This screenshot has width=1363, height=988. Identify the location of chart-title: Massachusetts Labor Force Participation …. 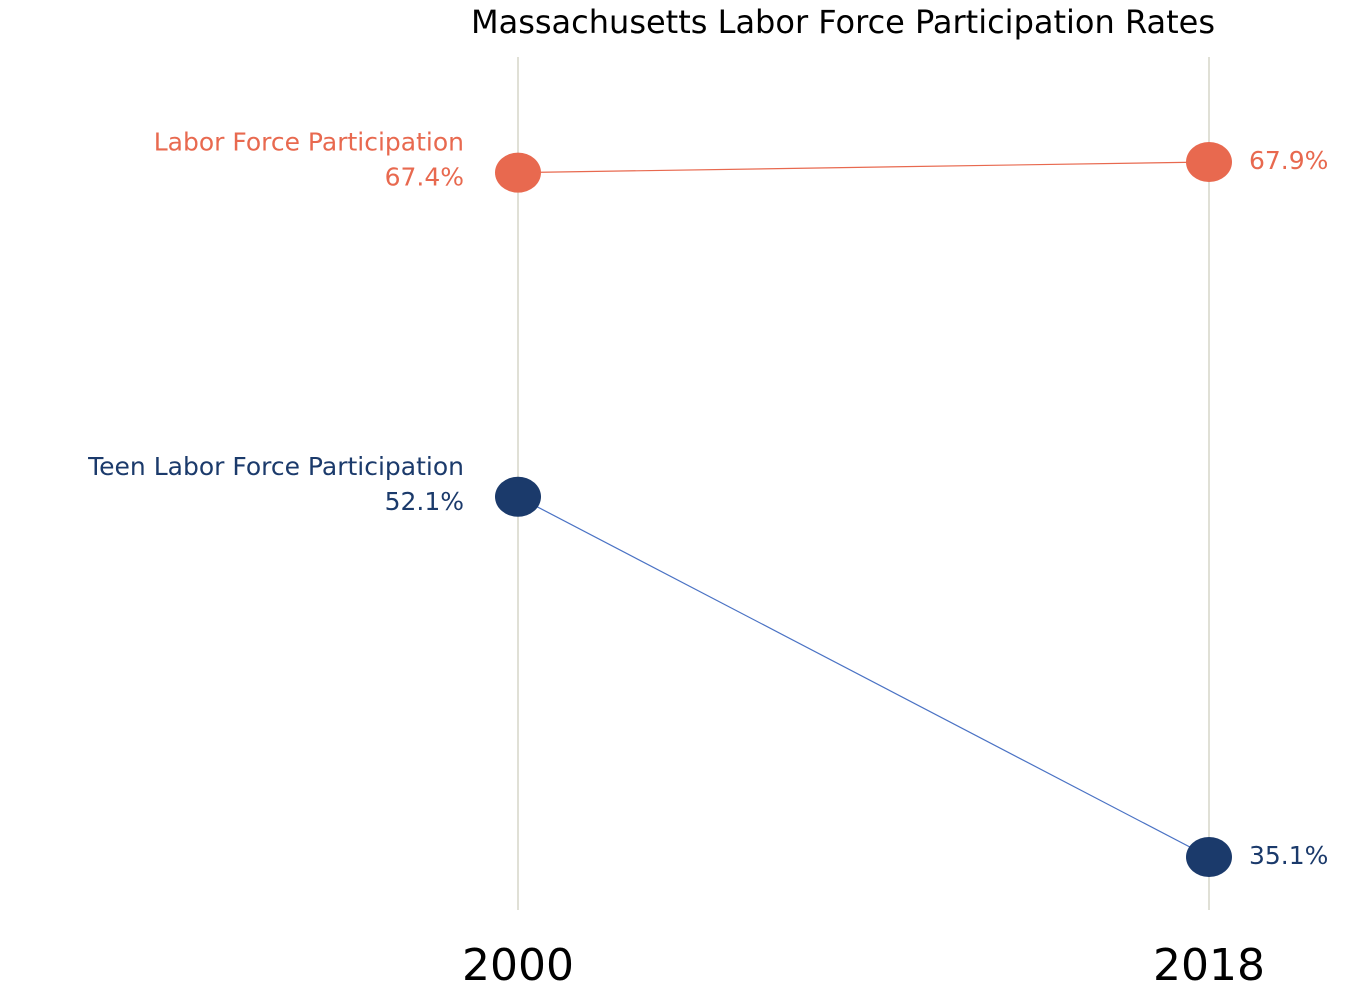
(843, 22).